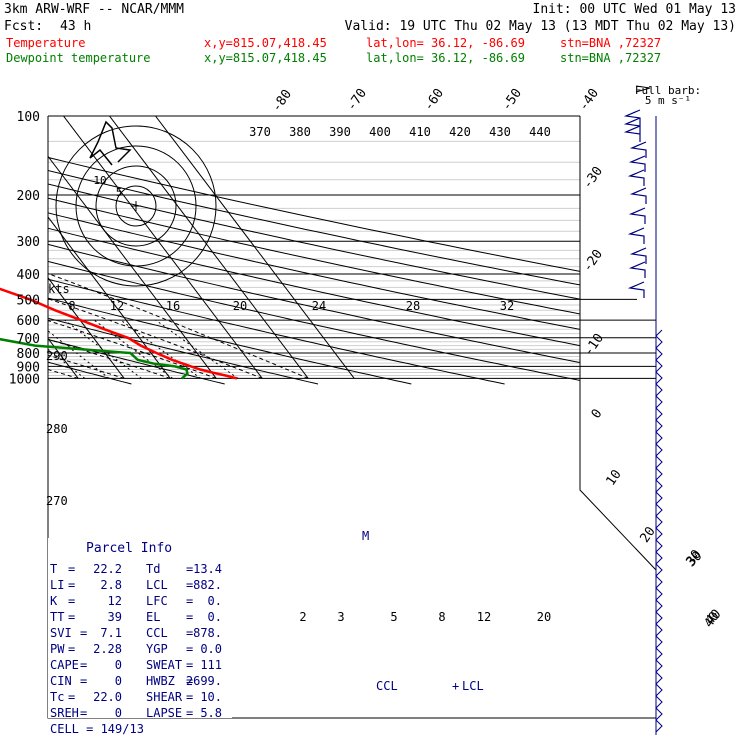 This screenshot has height=740, width=740. Describe the element at coordinates (28, 242) in the screenshot. I see `pressure-label-300: 300` at that location.